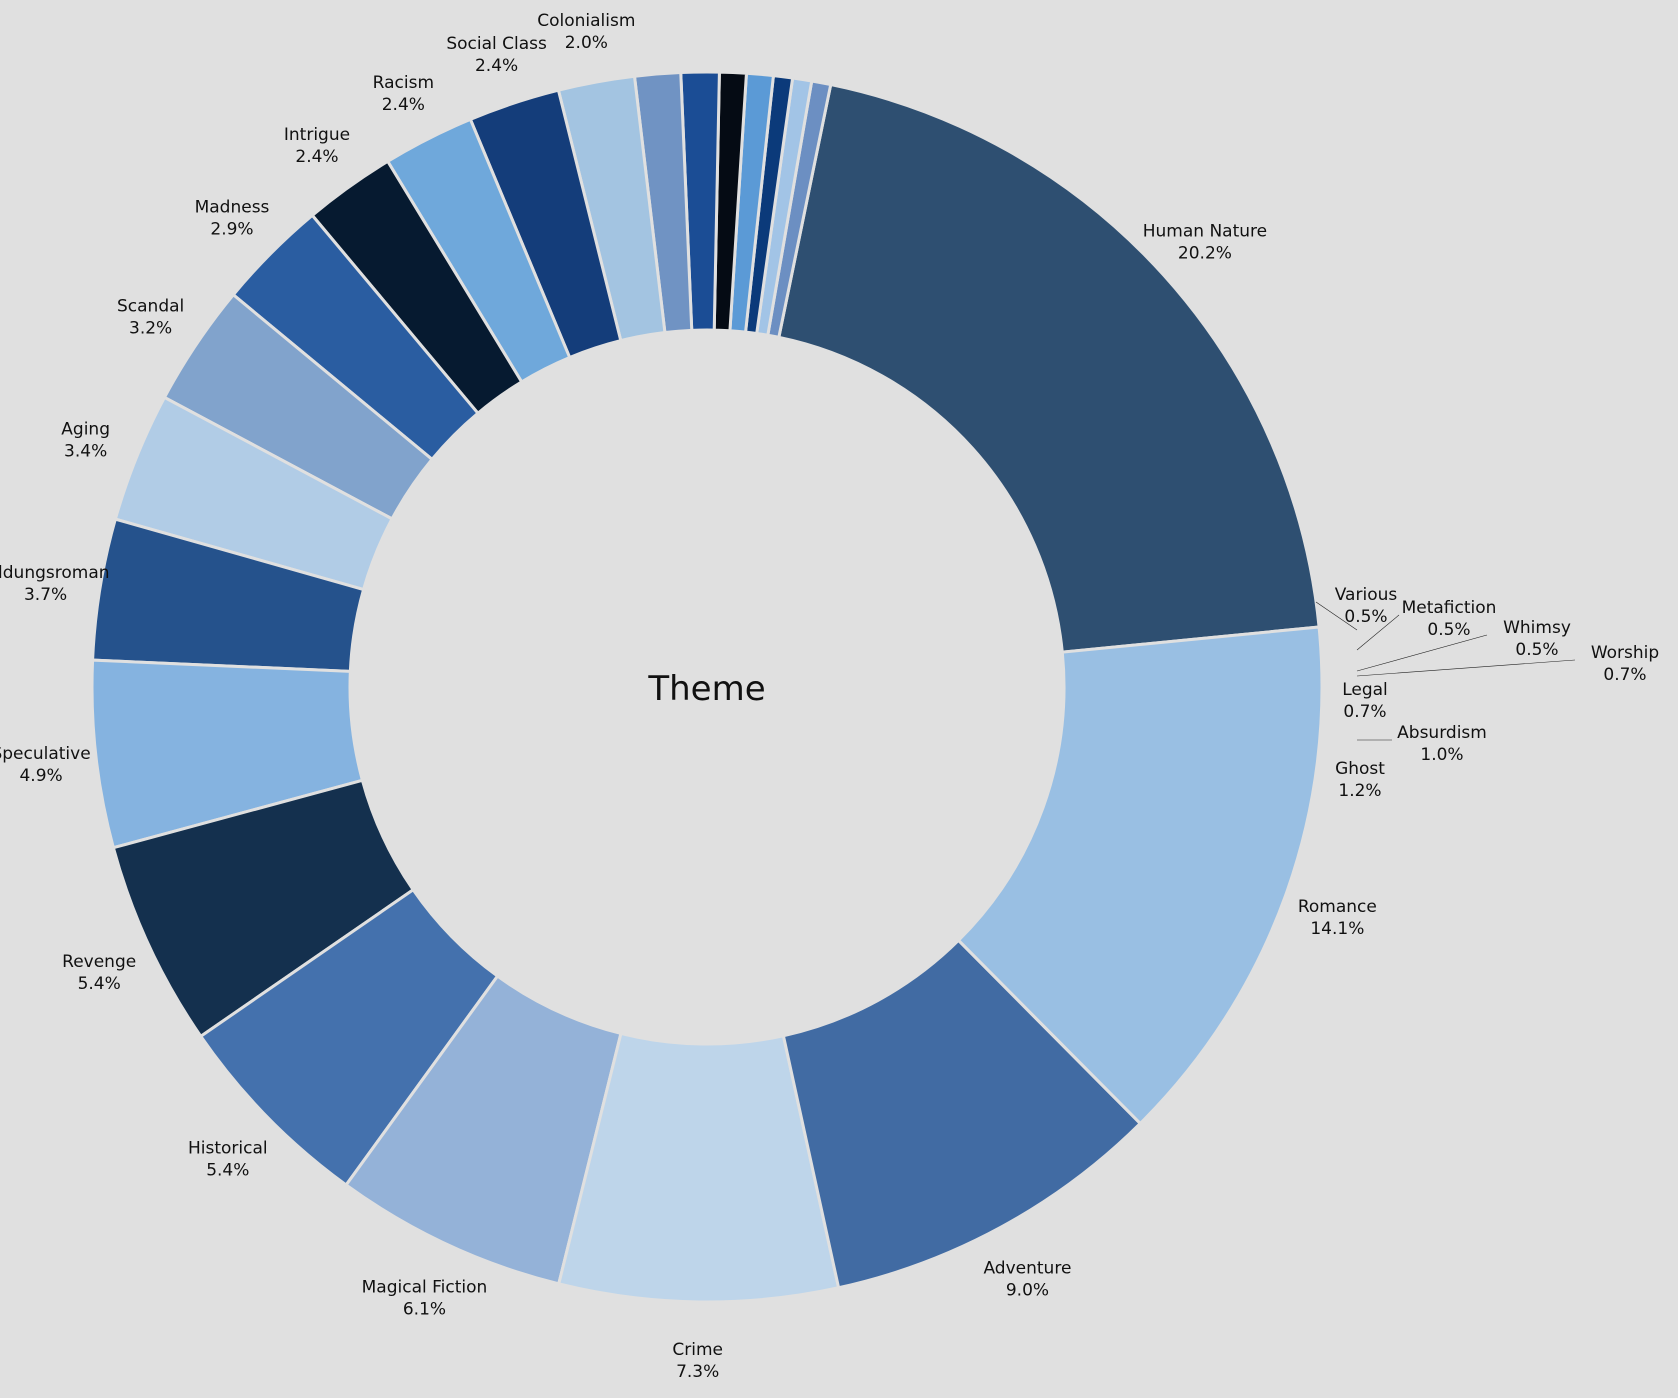  I want to click on slice-pct-madness: 2.9%, so click(231, 229).